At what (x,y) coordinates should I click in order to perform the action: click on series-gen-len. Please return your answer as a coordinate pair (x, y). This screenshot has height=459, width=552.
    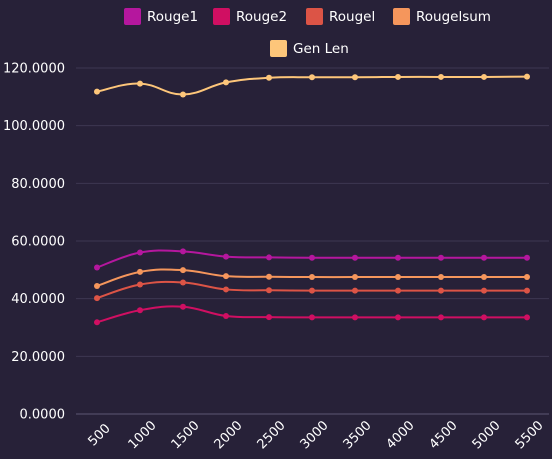
    Looking at the image, I should click on (312, 85).